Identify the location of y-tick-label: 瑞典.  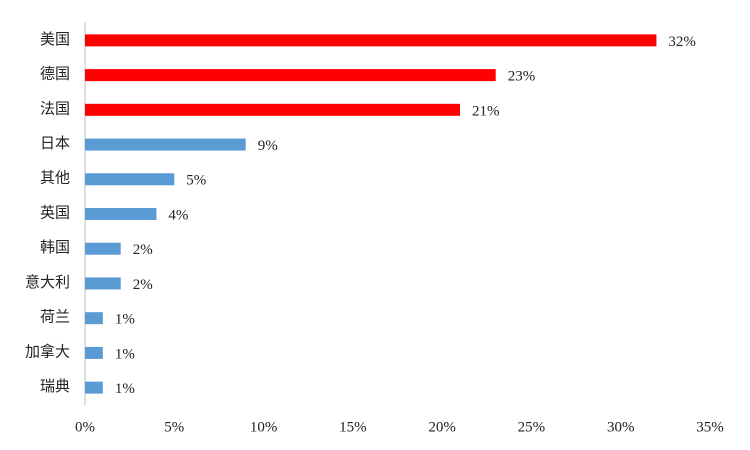
(55, 386).